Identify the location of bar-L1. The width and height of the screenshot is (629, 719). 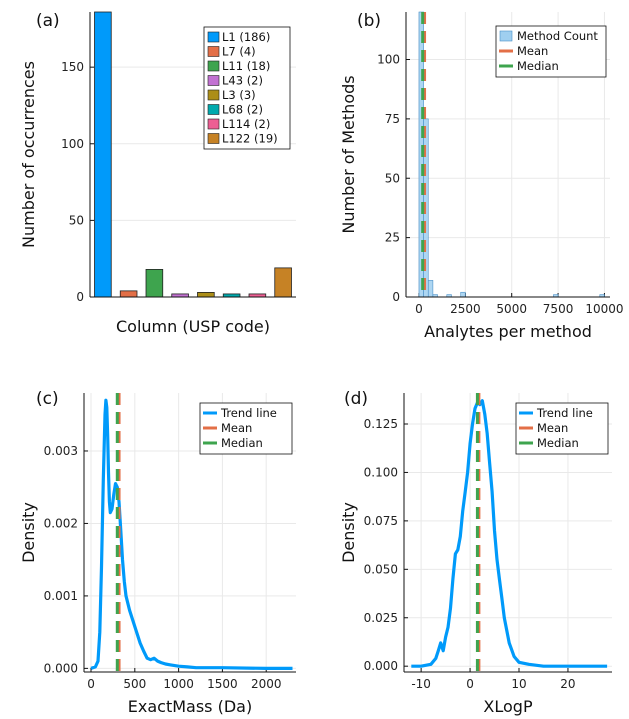
(103, 154).